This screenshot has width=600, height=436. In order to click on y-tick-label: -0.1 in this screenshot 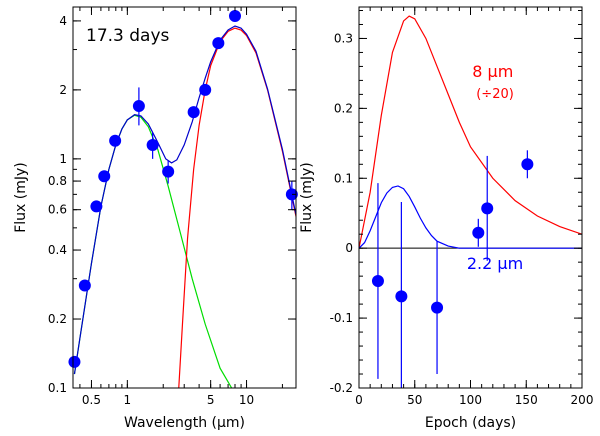, I will do `click(341, 318)`.